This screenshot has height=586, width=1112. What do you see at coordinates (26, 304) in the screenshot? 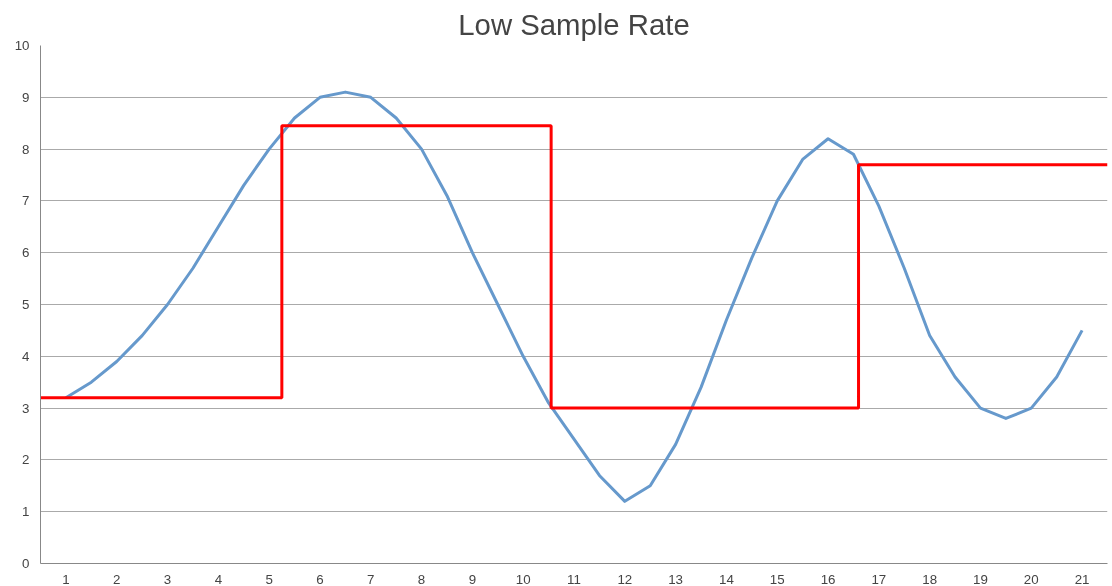
I see `y-tick-label: 5` at bounding box center [26, 304].